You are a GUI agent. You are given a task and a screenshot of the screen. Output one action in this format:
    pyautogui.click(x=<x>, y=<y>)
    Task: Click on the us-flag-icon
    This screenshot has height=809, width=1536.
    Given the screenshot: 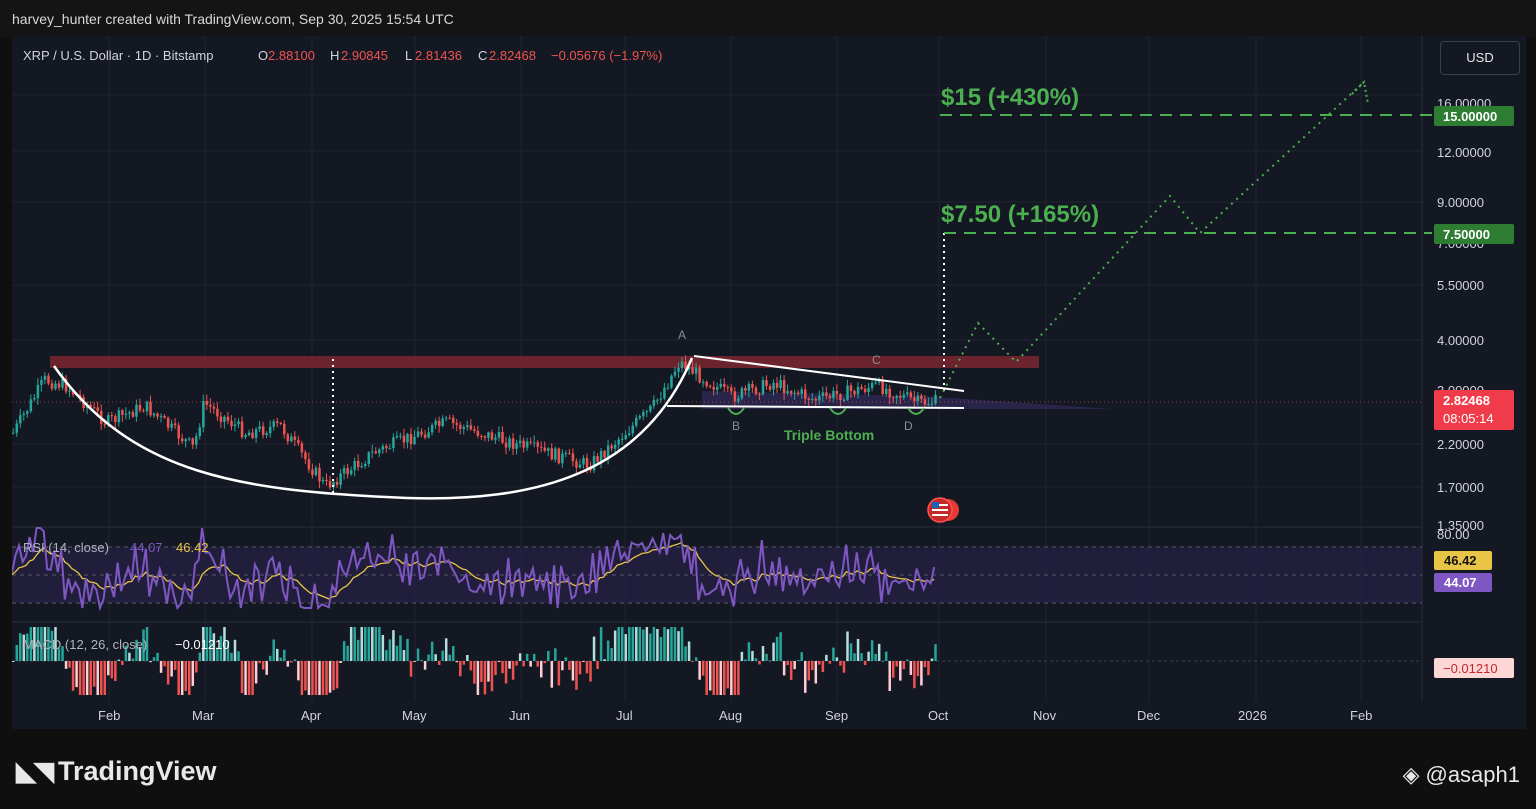 What is the action you would take?
    pyautogui.click(x=943, y=510)
    